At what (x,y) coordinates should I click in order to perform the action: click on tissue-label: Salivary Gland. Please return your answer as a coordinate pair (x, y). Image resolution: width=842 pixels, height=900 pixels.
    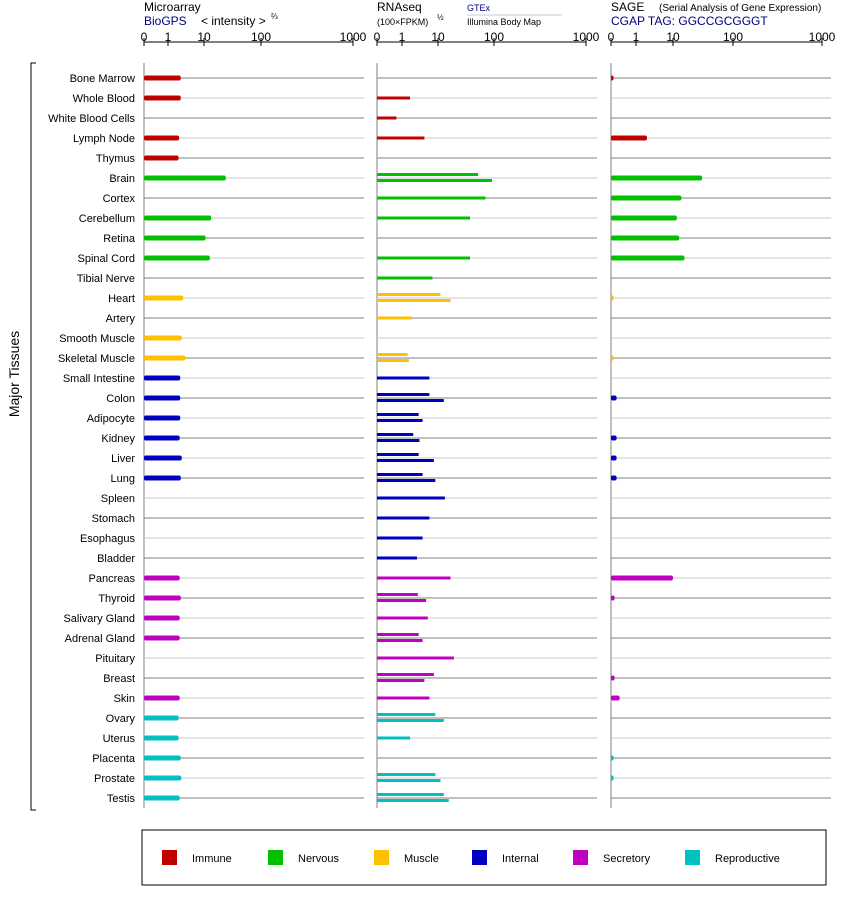
    Looking at the image, I should click on (99, 619).